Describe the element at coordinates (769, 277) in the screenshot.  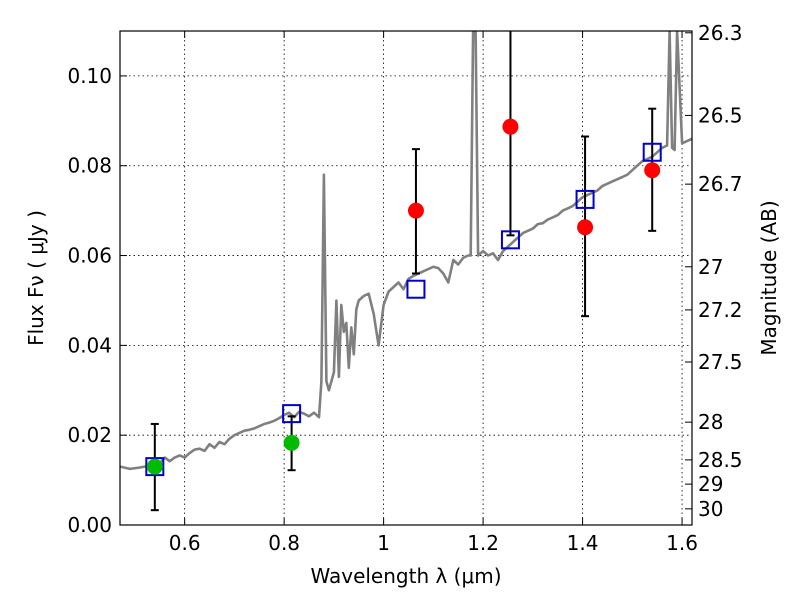
I see `y2-axis-title: Magnitude (AB)` at that location.